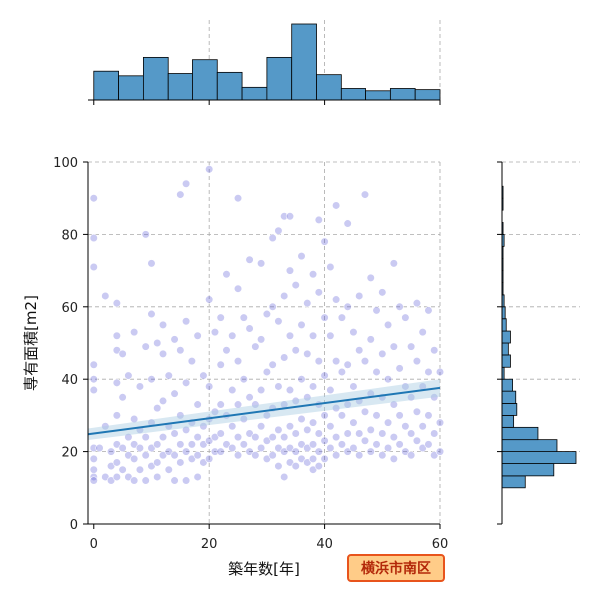  I want to click on y-tick-label: 60, so click(69, 308).